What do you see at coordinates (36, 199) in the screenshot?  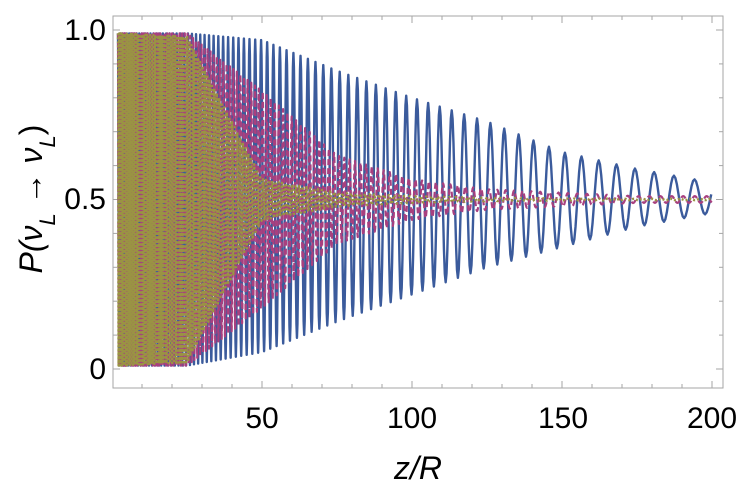 I see `y-axis-title: P(νL → νL)` at bounding box center [36, 199].